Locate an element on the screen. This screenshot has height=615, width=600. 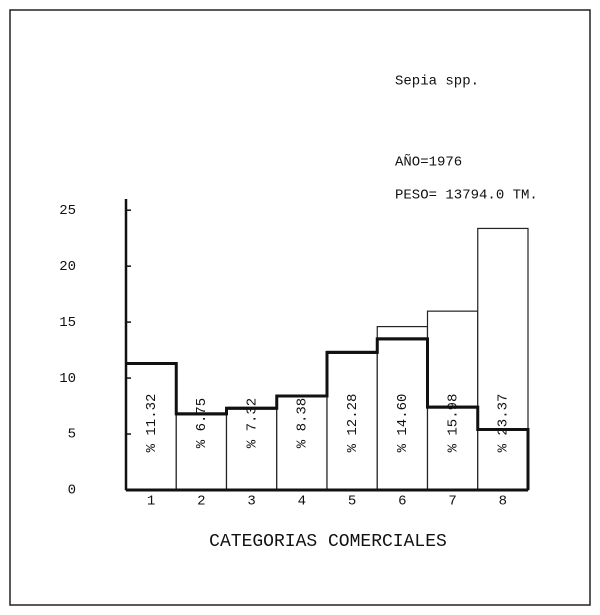
value-label: % 8.38 is located at coordinates (303, 423).